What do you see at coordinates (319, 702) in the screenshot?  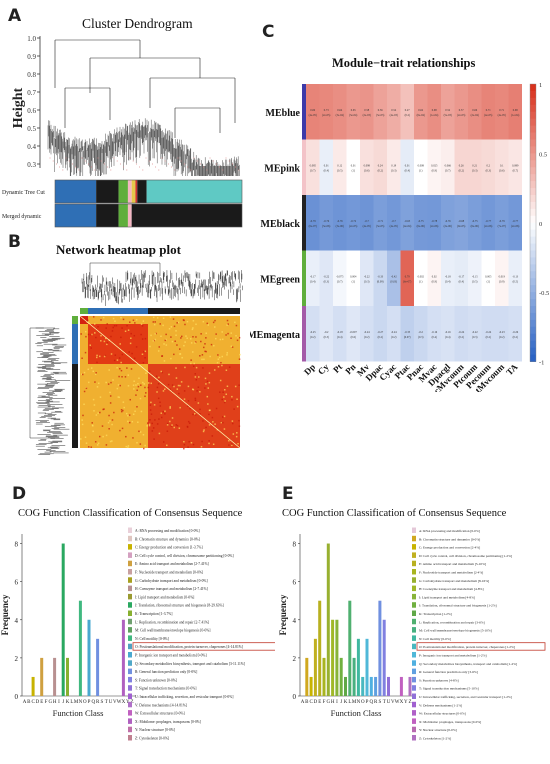 I see `x-tick-label: E` at bounding box center [319, 702].